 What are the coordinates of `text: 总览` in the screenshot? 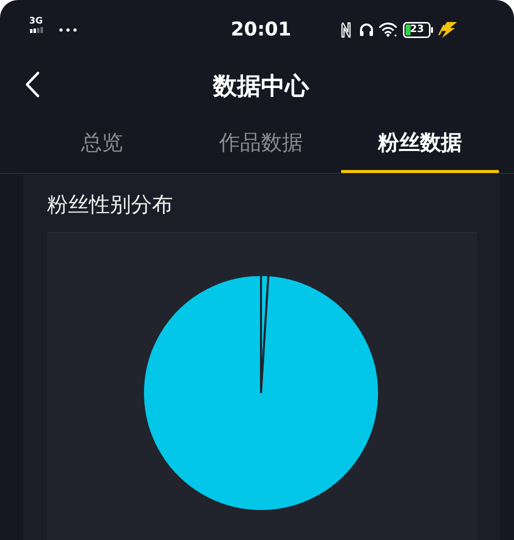 It's located at (102, 142).